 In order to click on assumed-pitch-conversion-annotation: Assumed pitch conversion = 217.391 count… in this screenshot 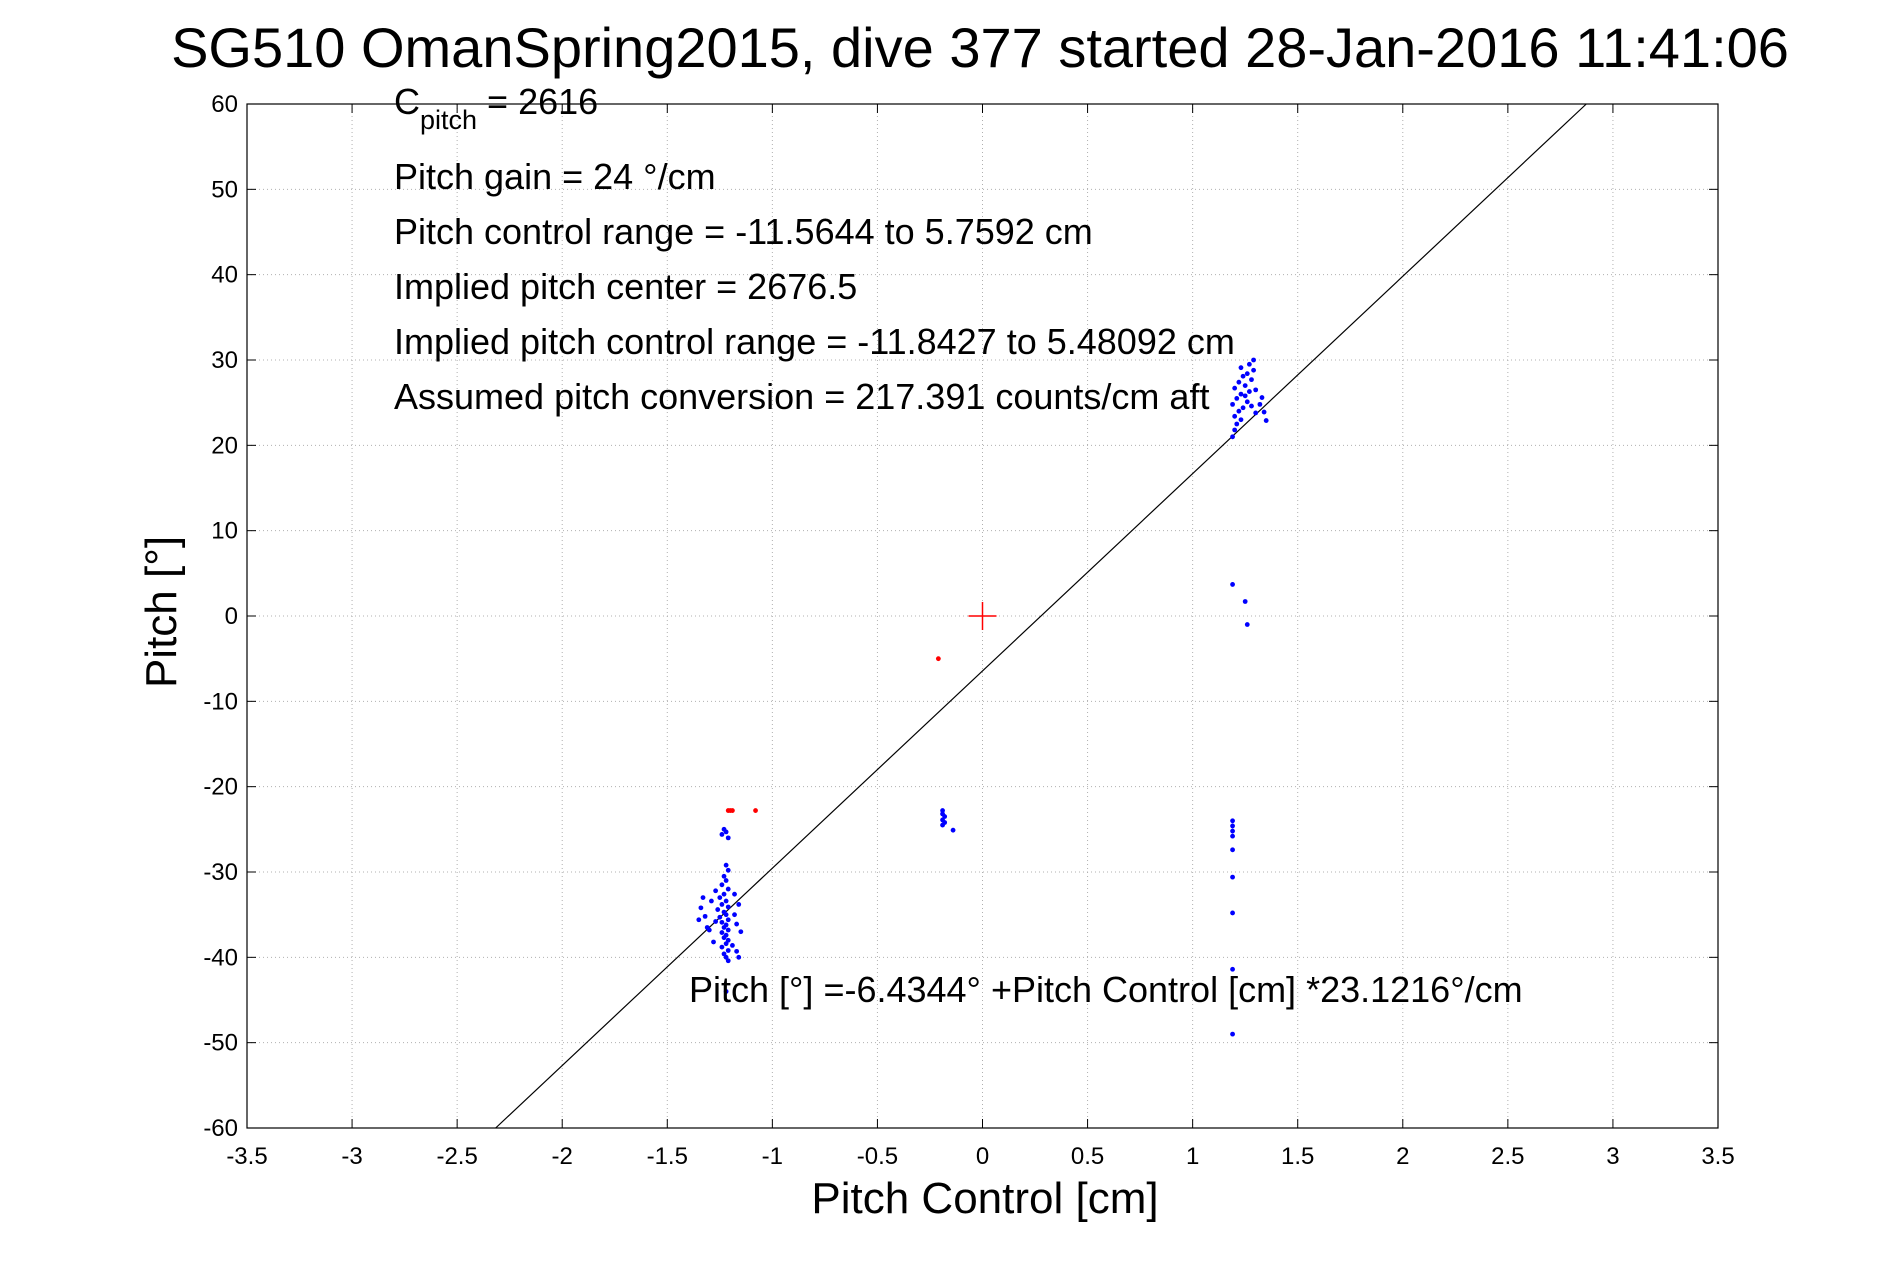, I will do `click(801, 396)`.